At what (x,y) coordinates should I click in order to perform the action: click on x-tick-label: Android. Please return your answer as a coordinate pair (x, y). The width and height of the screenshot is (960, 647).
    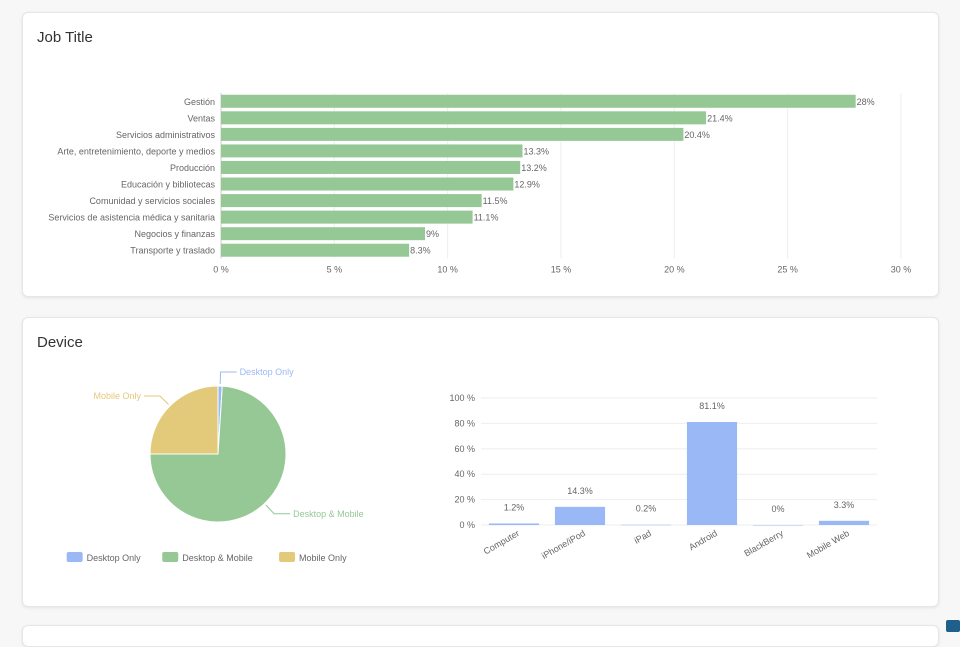
    Looking at the image, I should click on (703, 540).